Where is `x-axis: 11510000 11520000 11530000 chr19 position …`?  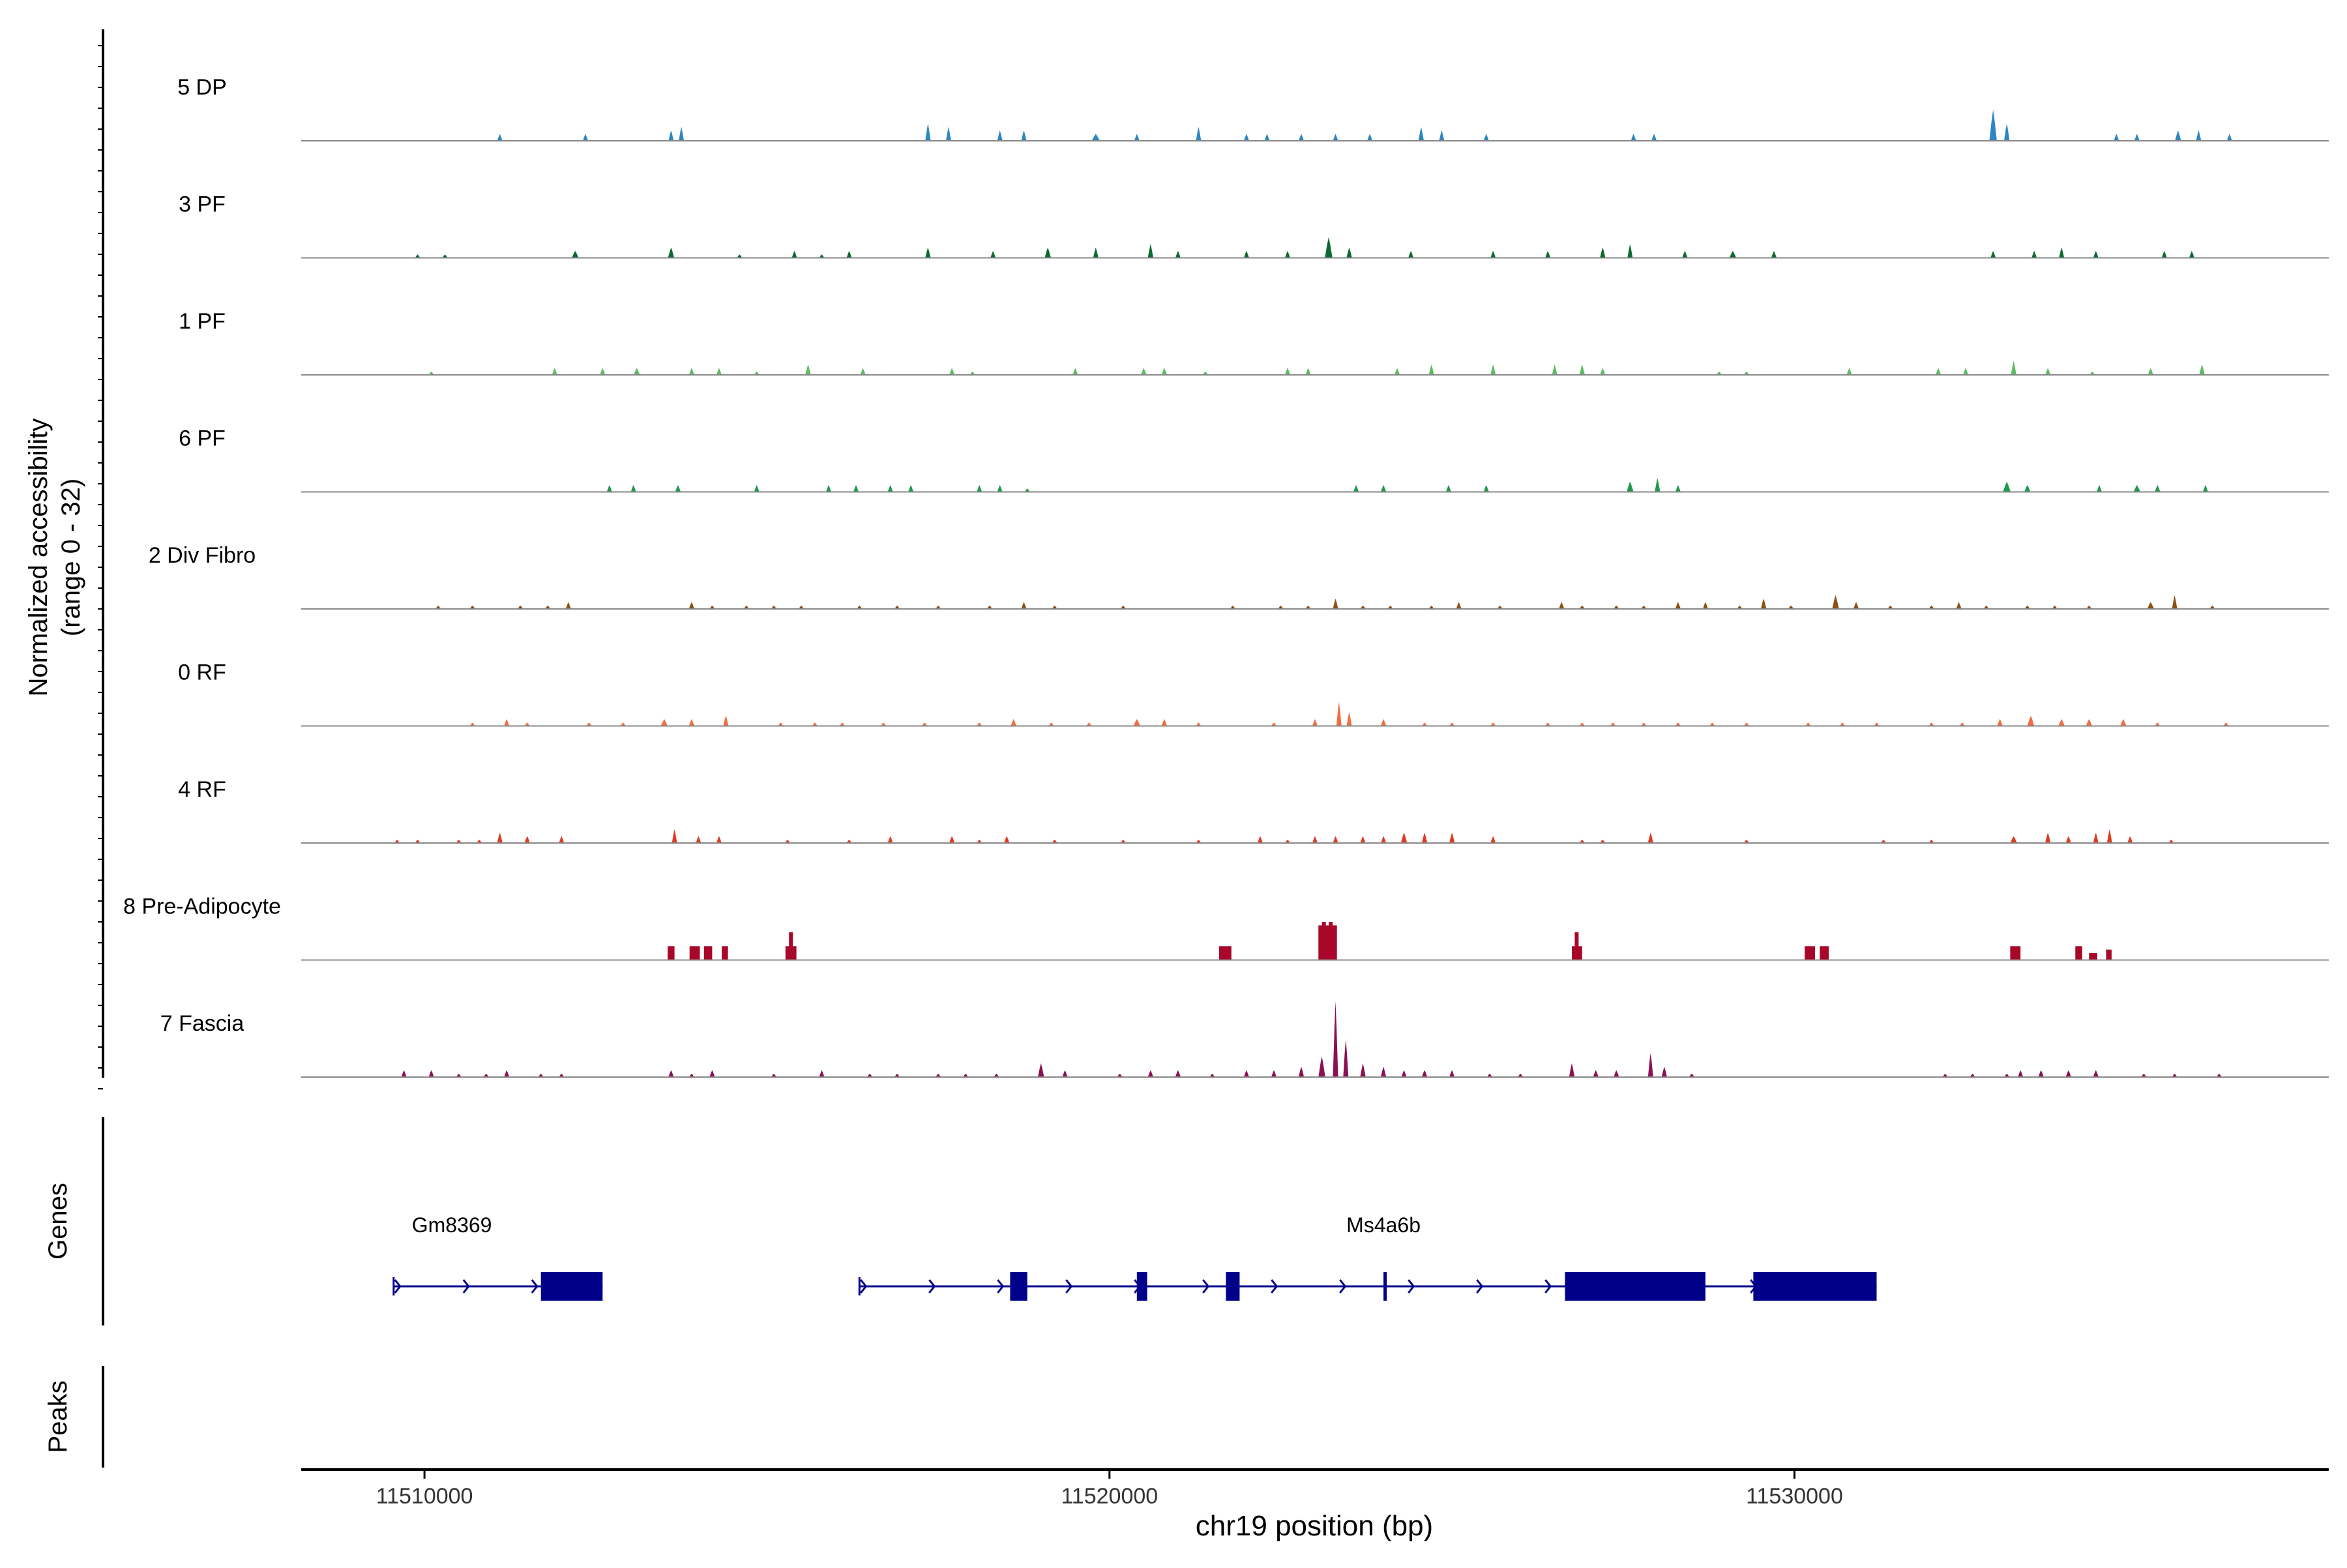 x-axis: 11510000 11520000 11530000 chr19 position … is located at coordinates (1315, 1505).